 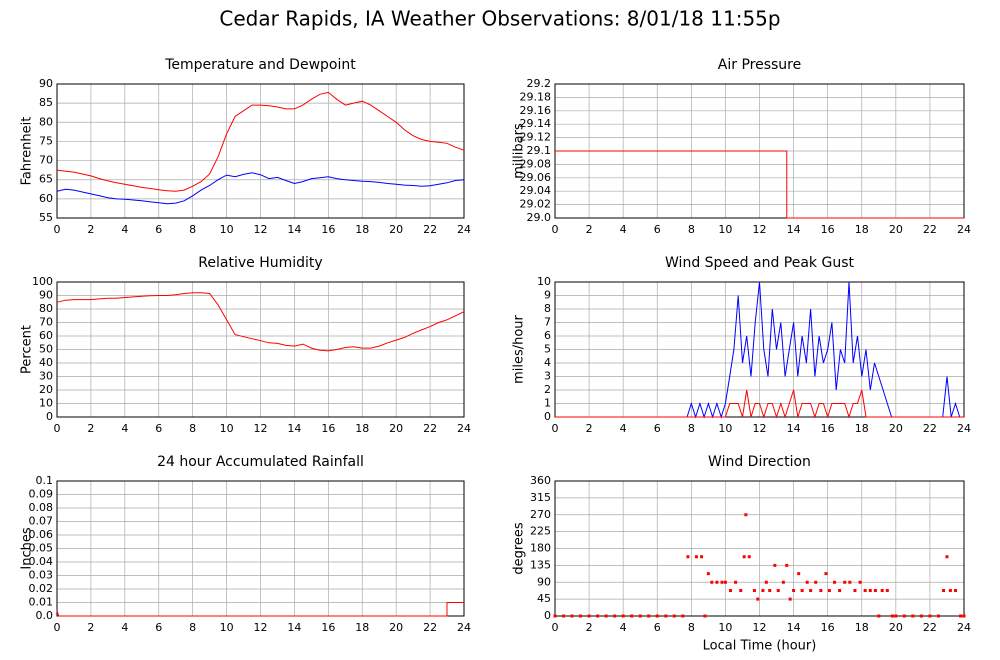 I want to click on chart-title: Wind Speed and Peak Gust, so click(x=759, y=263).